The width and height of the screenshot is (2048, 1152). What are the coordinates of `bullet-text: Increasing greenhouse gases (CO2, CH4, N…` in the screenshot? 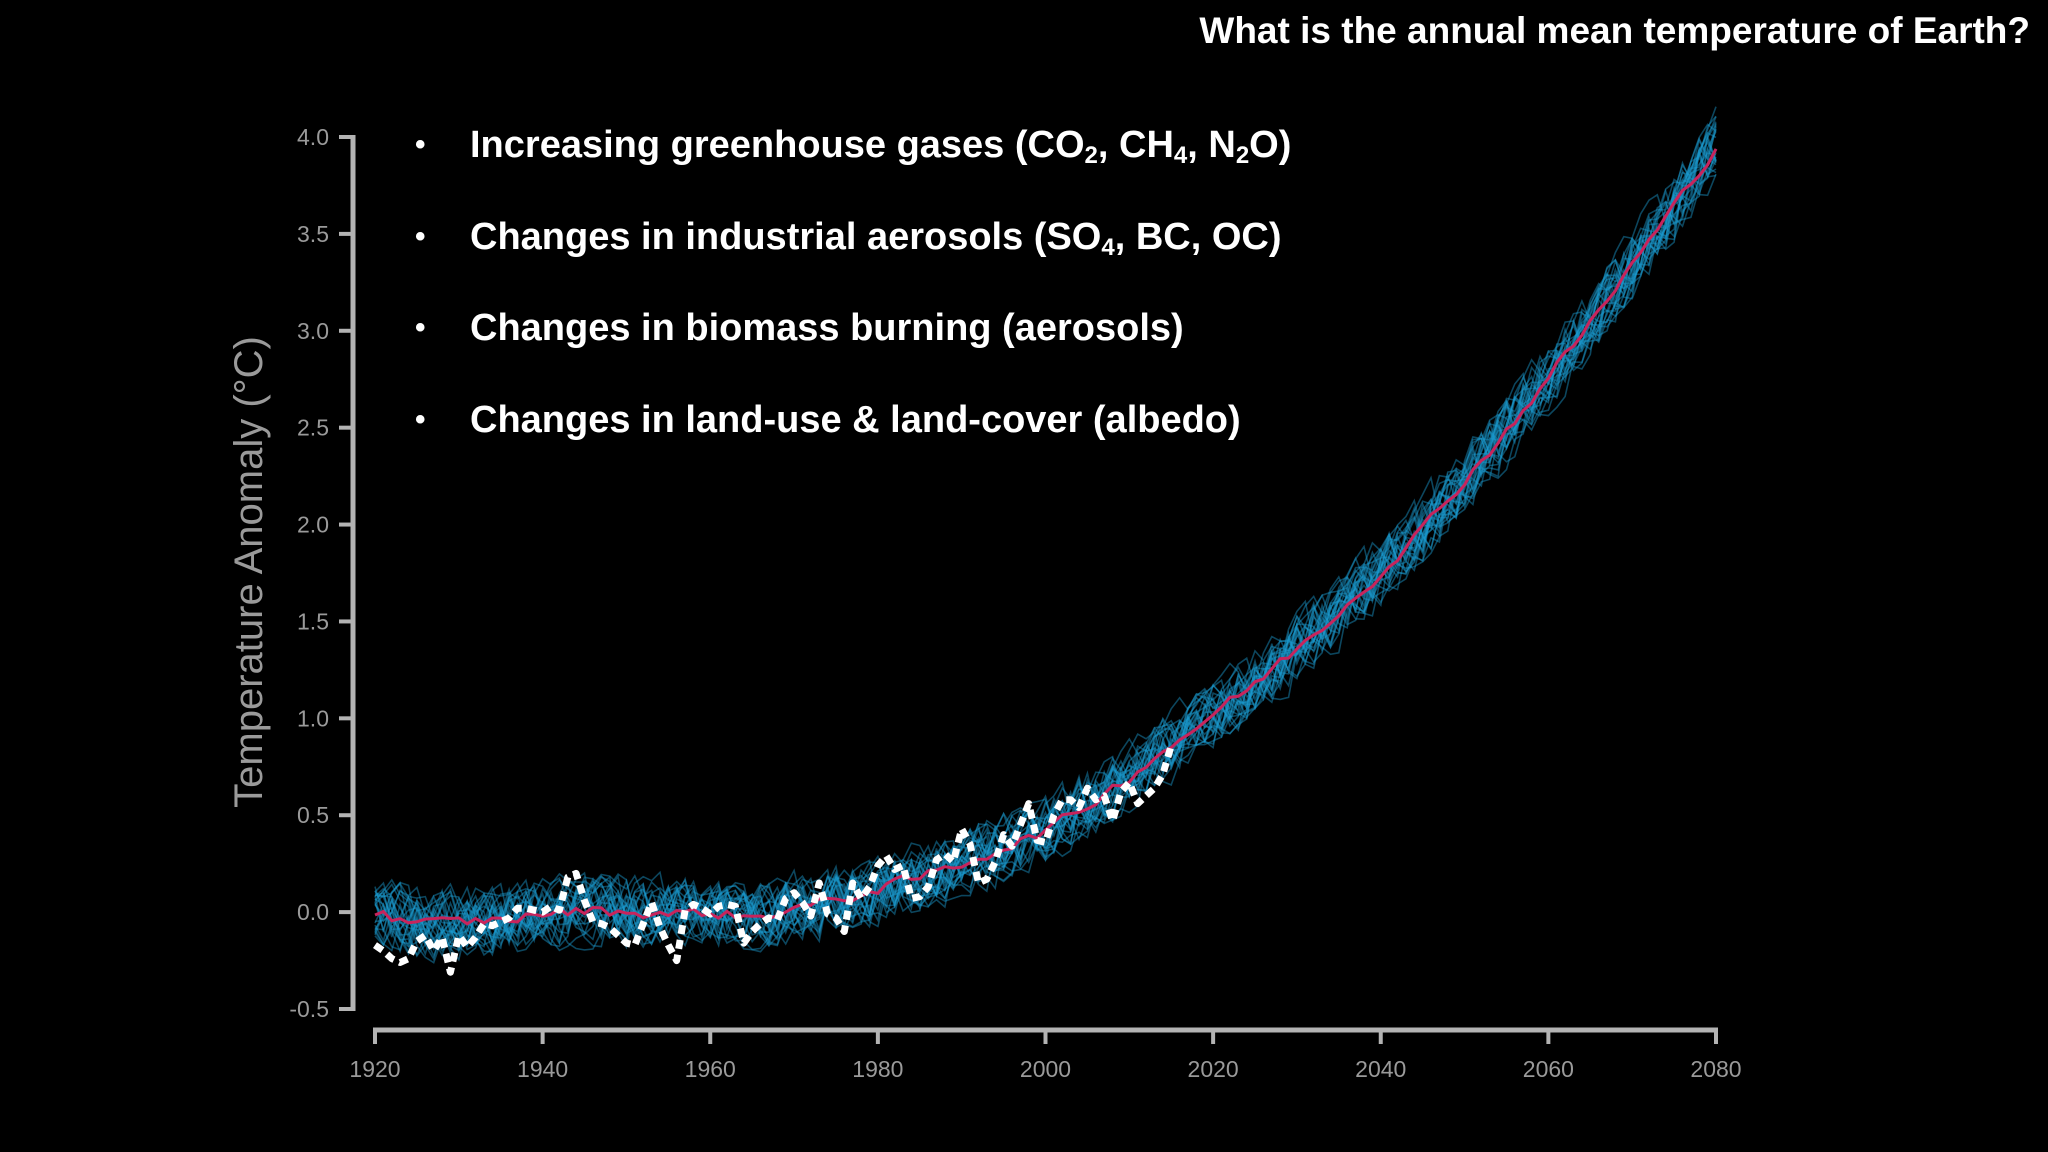 It's located at (881, 146).